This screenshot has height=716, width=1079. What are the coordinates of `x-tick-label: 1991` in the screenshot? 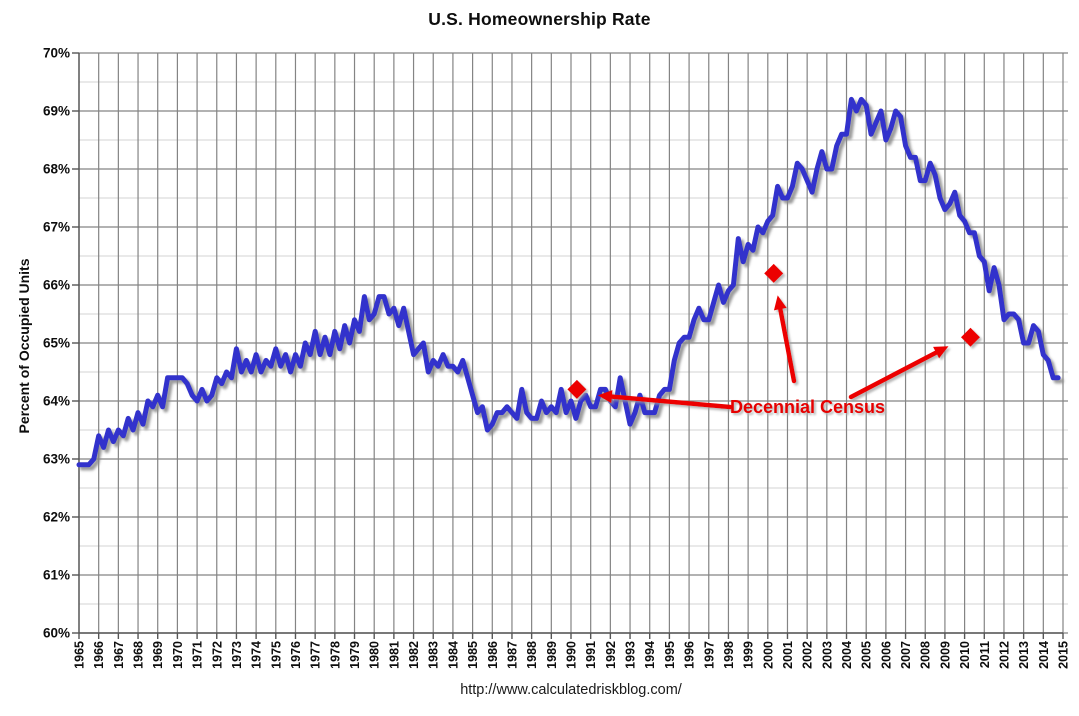 It's located at (591, 655).